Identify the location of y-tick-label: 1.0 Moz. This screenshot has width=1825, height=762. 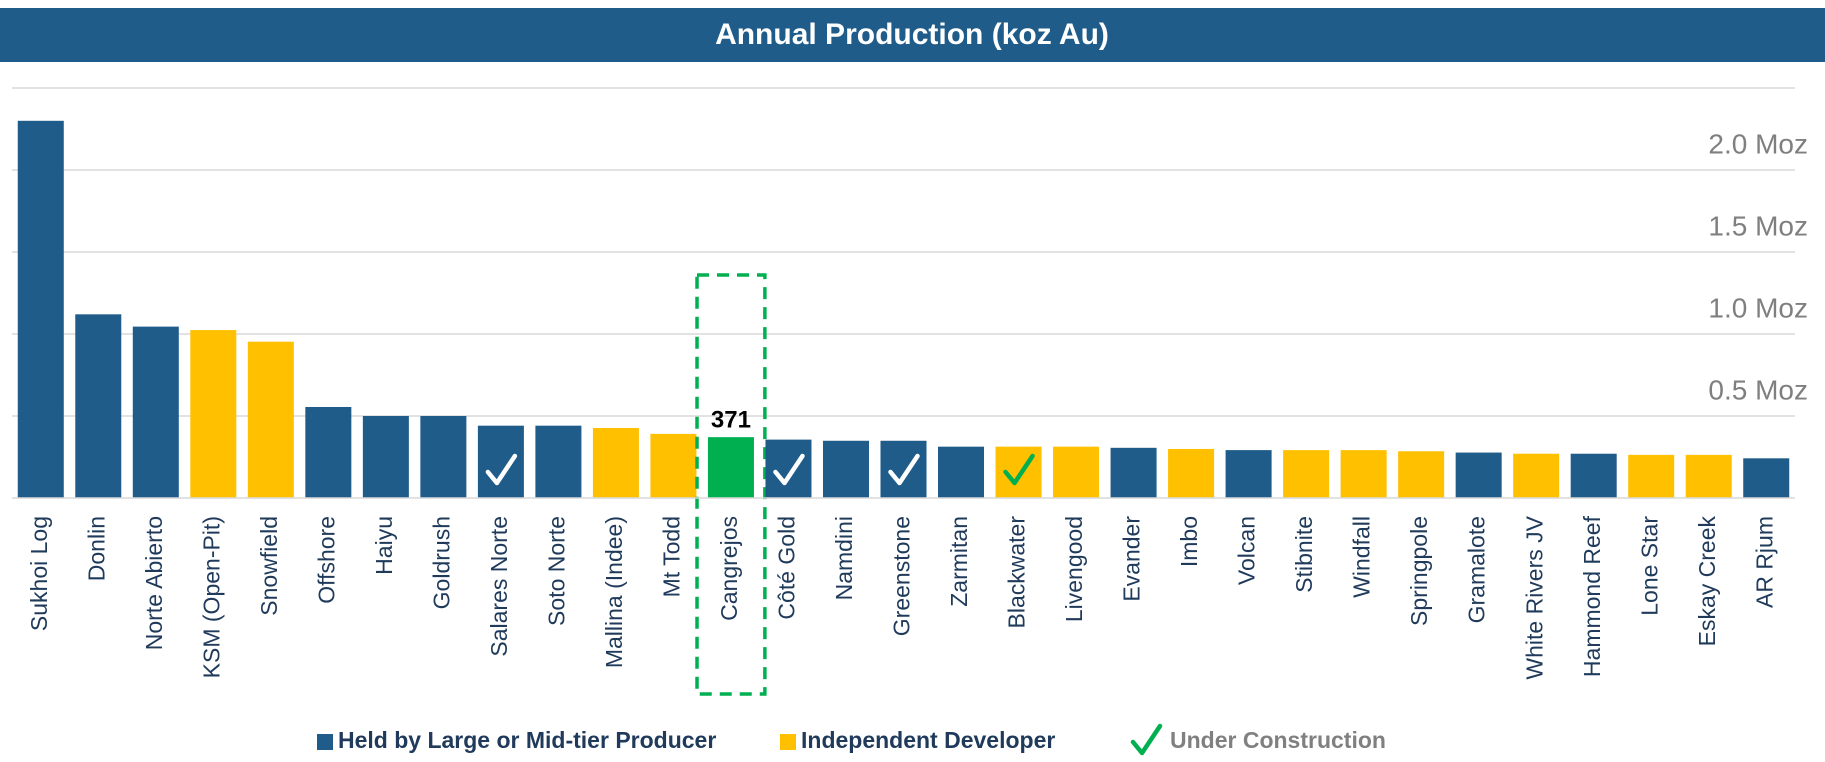
(1758, 307).